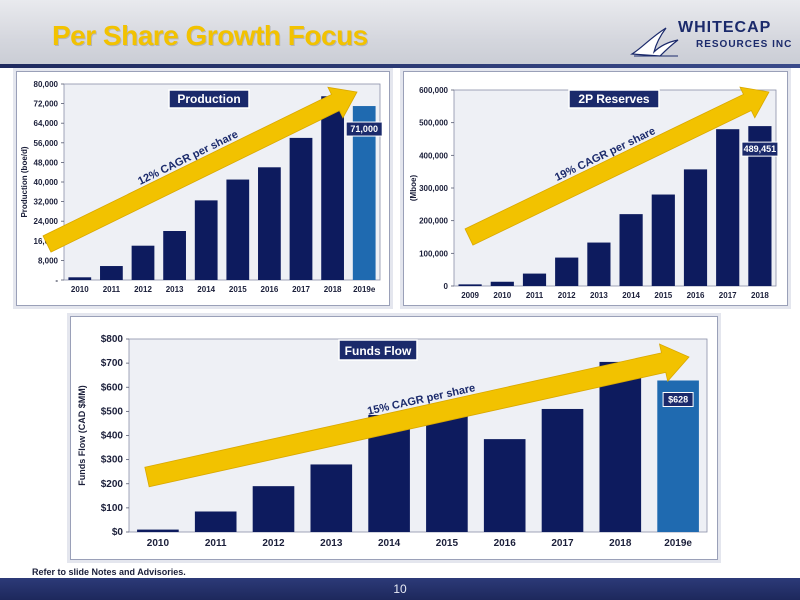 The width and height of the screenshot is (800, 600). I want to click on y-tick-label: 48,000, so click(46, 162).